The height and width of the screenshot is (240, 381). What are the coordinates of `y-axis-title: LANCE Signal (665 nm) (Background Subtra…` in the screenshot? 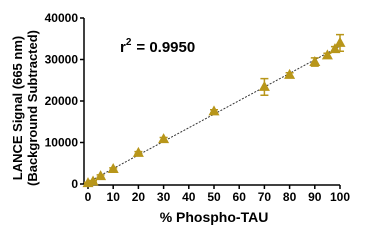 It's located at (25, 108).